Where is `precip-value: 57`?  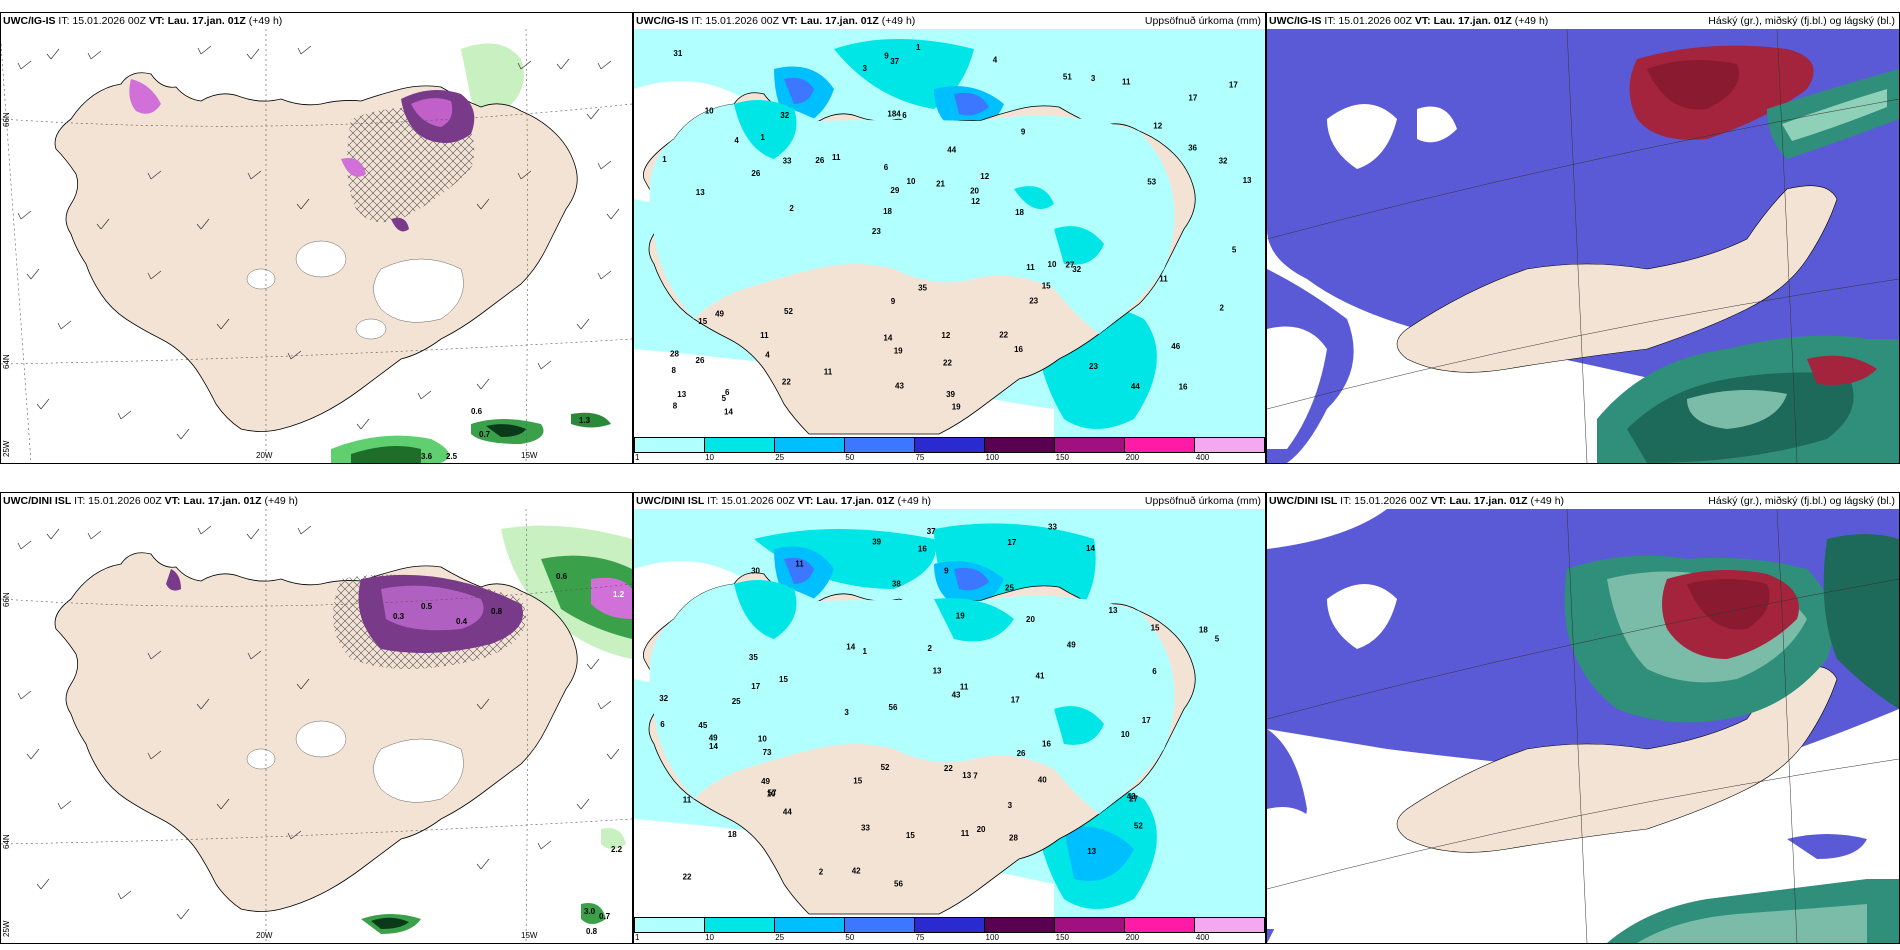 precip-value: 57 is located at coordinates (772, 793).